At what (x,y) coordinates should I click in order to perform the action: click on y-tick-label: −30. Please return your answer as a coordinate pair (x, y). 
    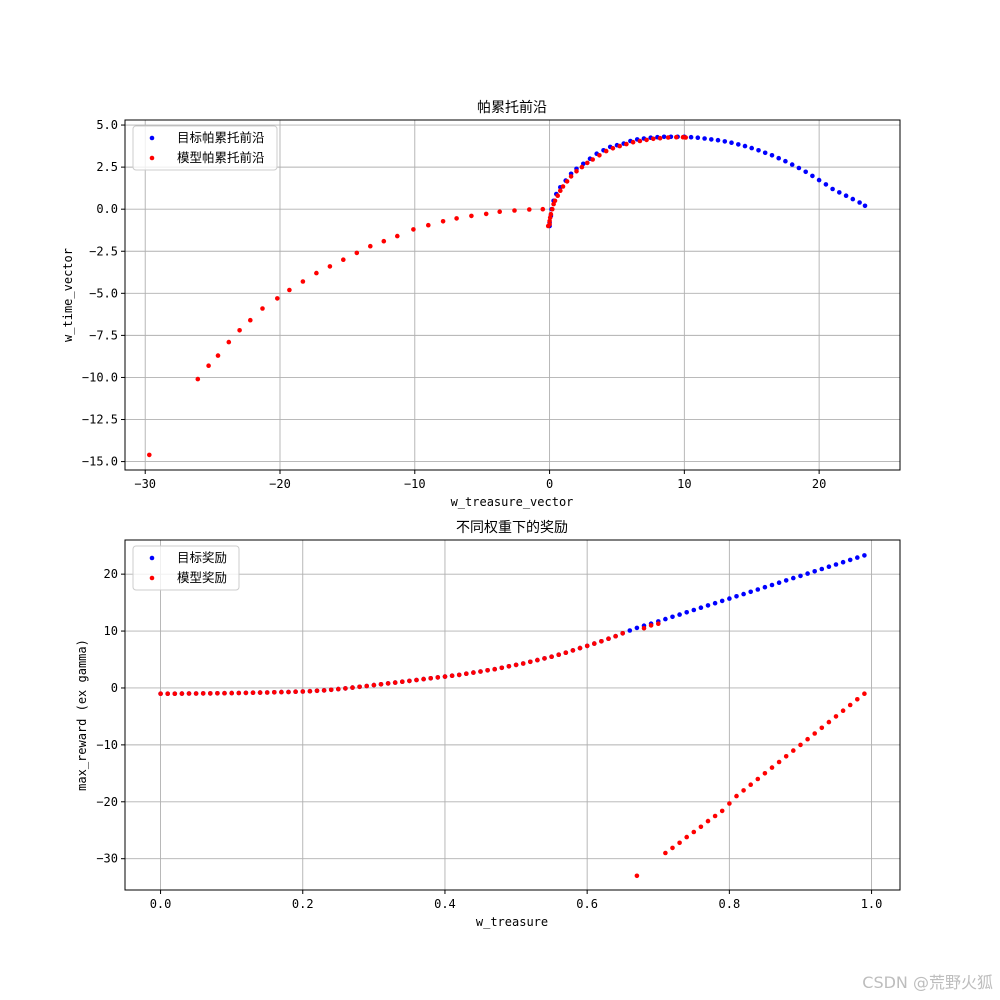
    Looking at the image, I should click on (107, 859).